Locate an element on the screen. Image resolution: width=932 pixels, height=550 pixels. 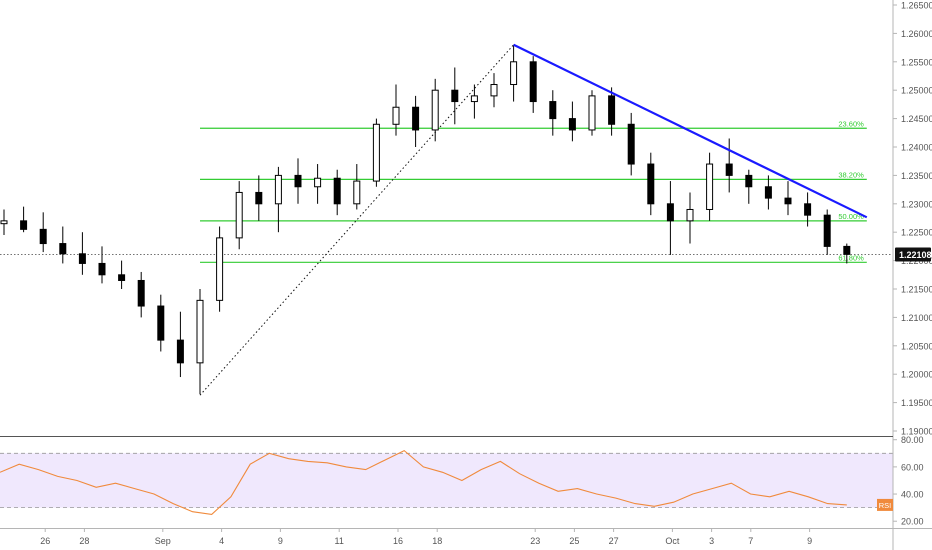
time-tick-label: 23 is located at coordinates (535, 541).